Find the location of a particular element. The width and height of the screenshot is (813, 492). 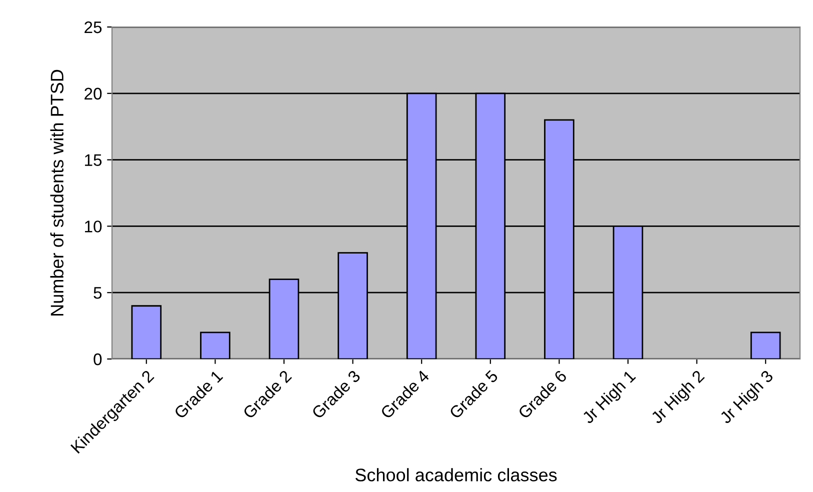

x-tick-label: Jr High 1 is located at coordinates (609, 398).